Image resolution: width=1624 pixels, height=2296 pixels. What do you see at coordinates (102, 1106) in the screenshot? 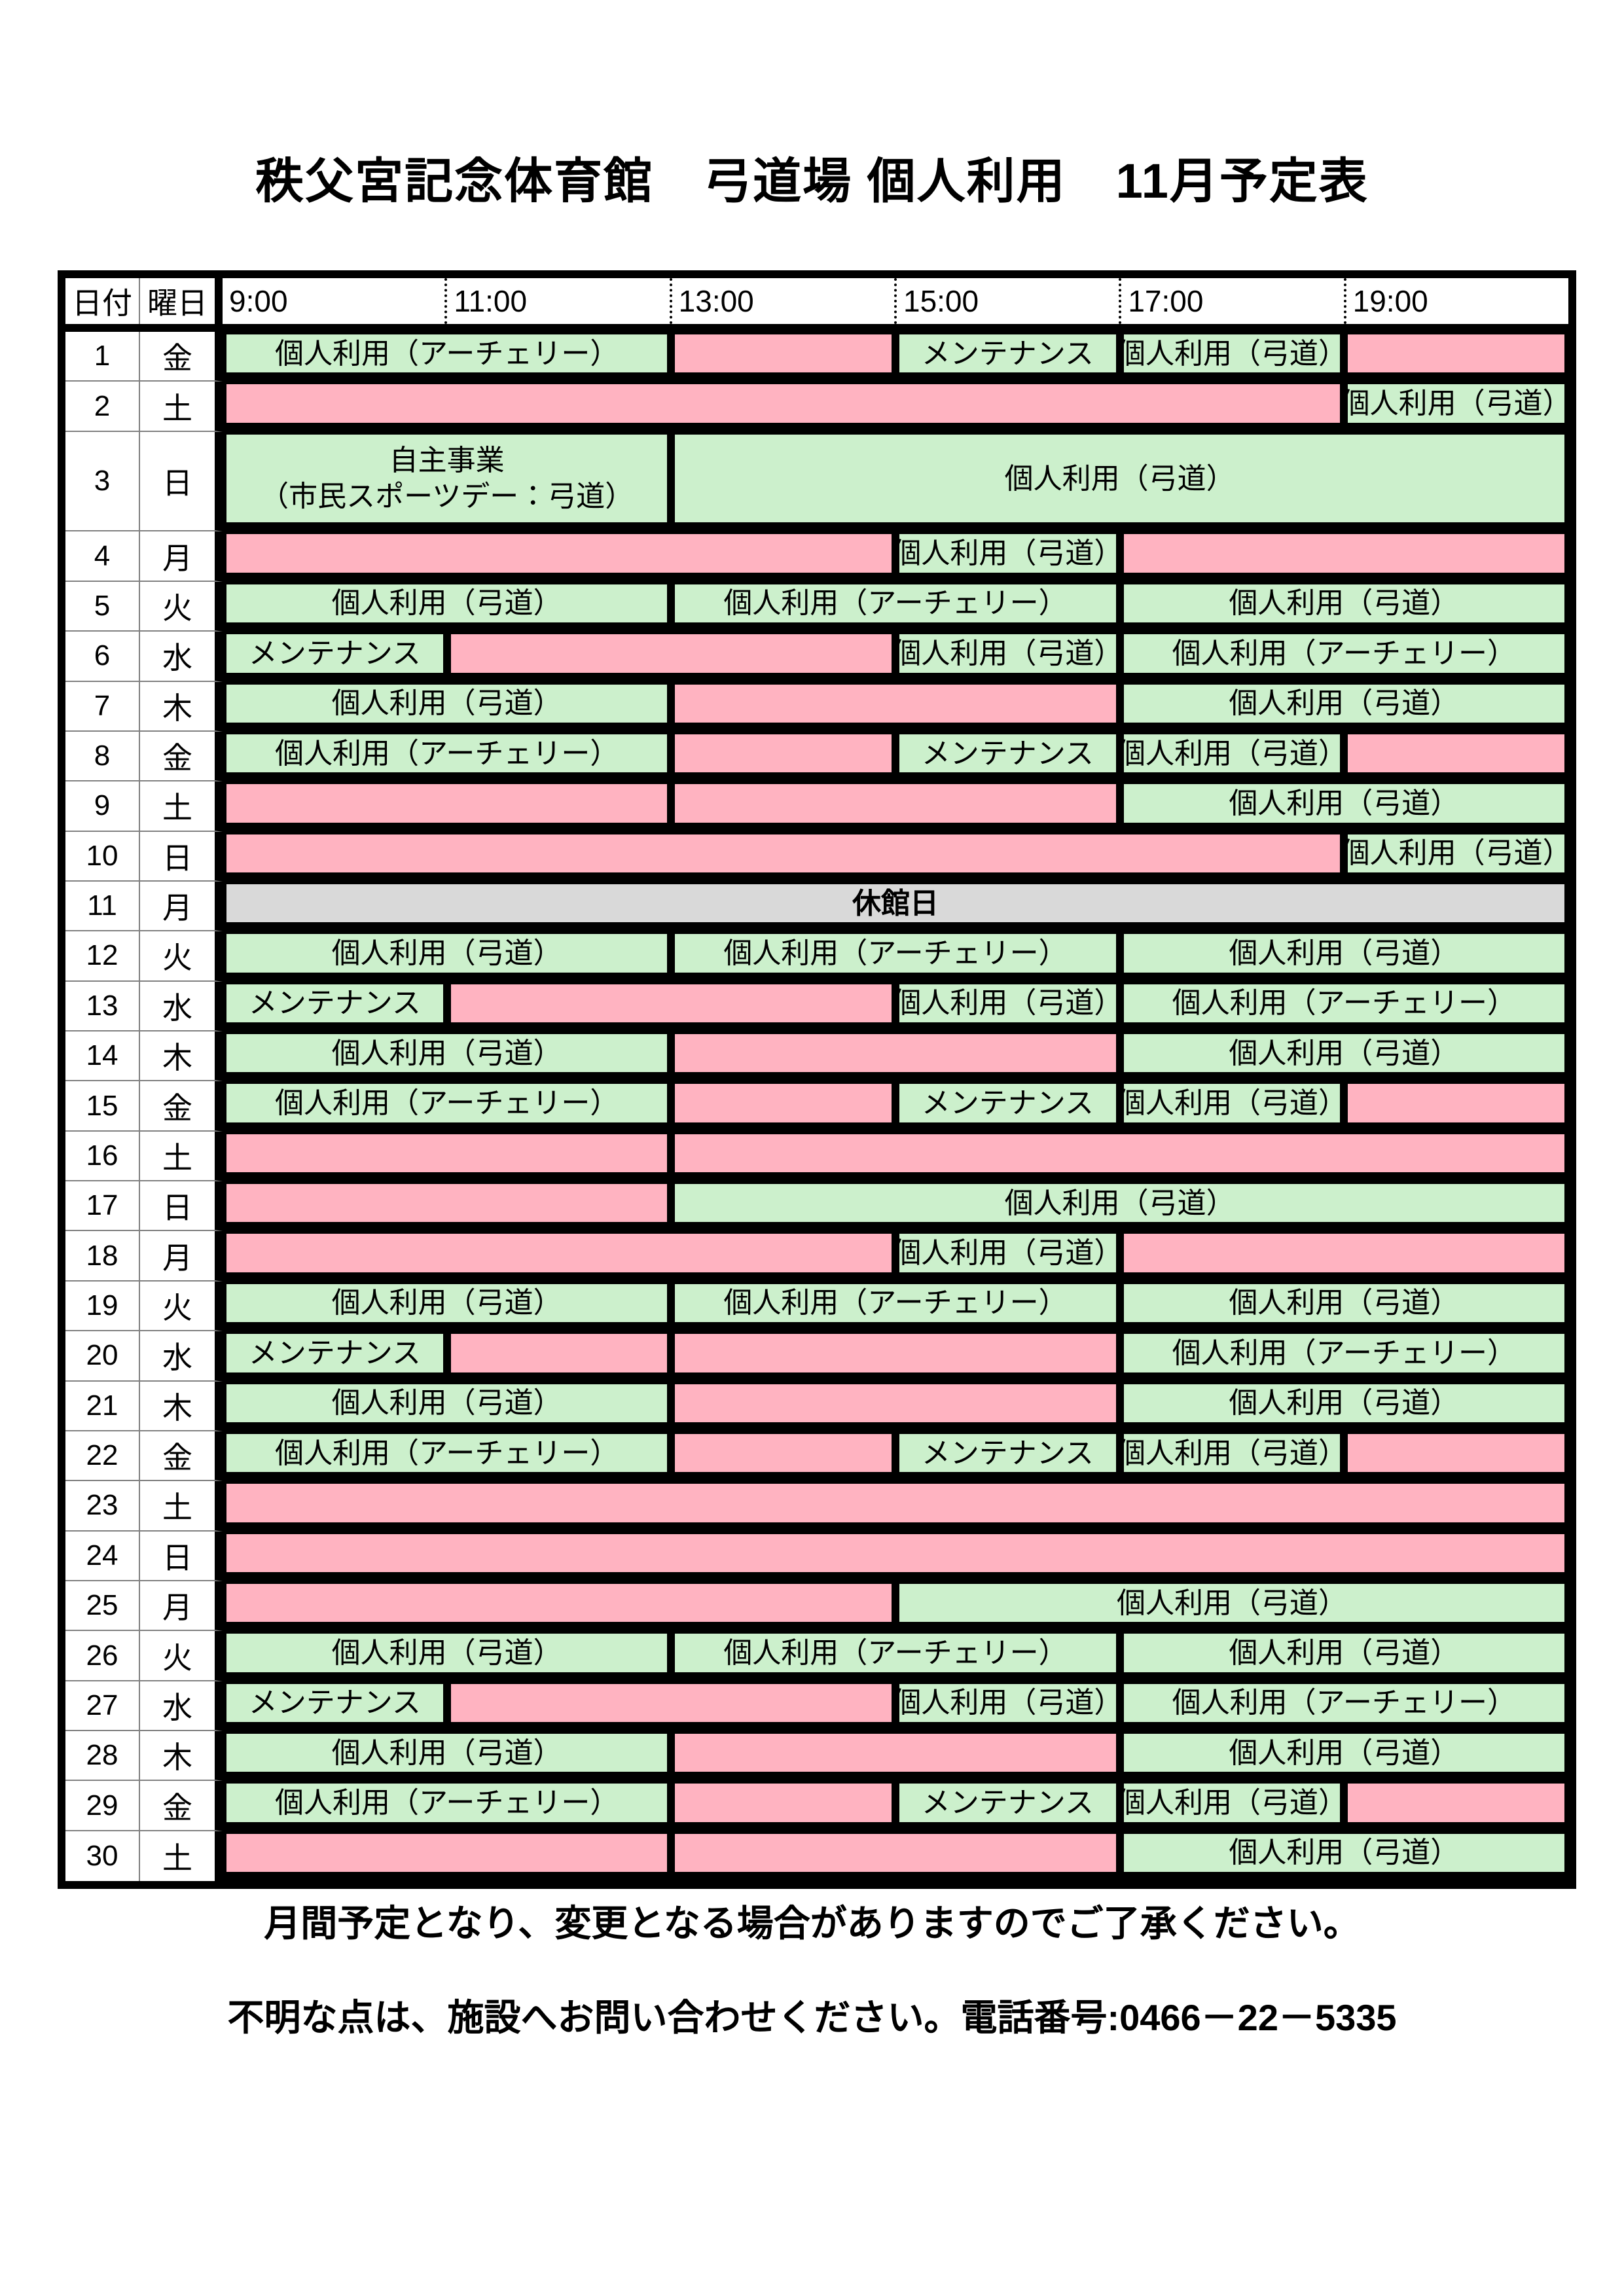
I see `date-cell: 15` at bounding box center [102, 1106].